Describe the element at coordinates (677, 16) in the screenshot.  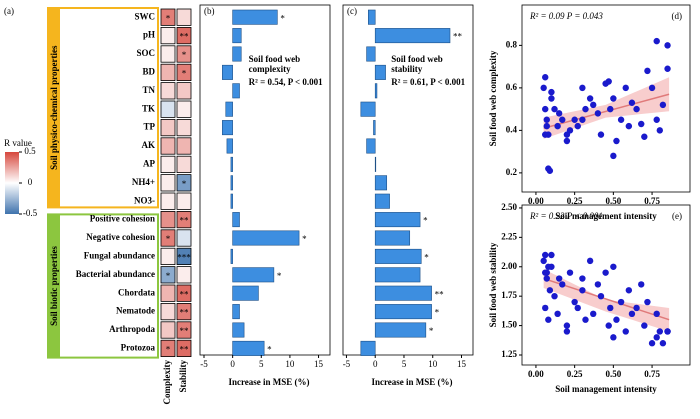
I see `panel-label: (d)` at that location.